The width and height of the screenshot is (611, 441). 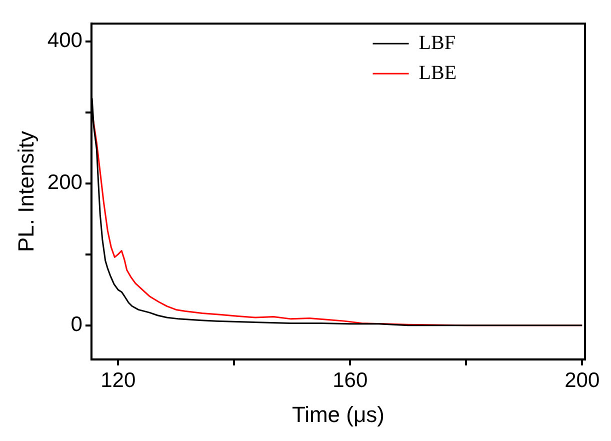 What do you see at coordinates (437, 43) in the screenshot?
I see `legend-label: LBF` at bounding box center [437, 43].